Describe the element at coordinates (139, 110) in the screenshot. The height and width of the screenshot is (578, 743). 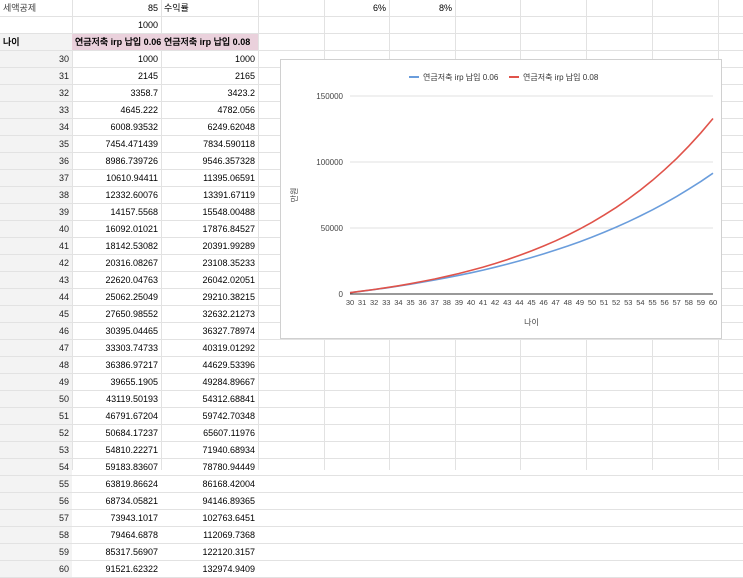
I see `cell-value-006: 4645.222` at that location.